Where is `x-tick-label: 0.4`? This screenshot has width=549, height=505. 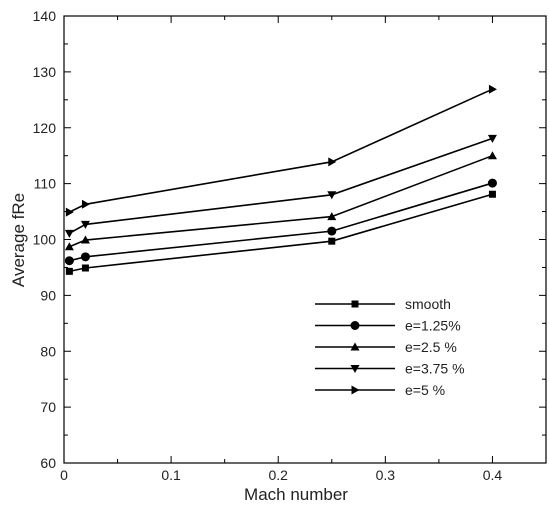 x-tick-label: 0.4 is located at coordinates (493, 475).